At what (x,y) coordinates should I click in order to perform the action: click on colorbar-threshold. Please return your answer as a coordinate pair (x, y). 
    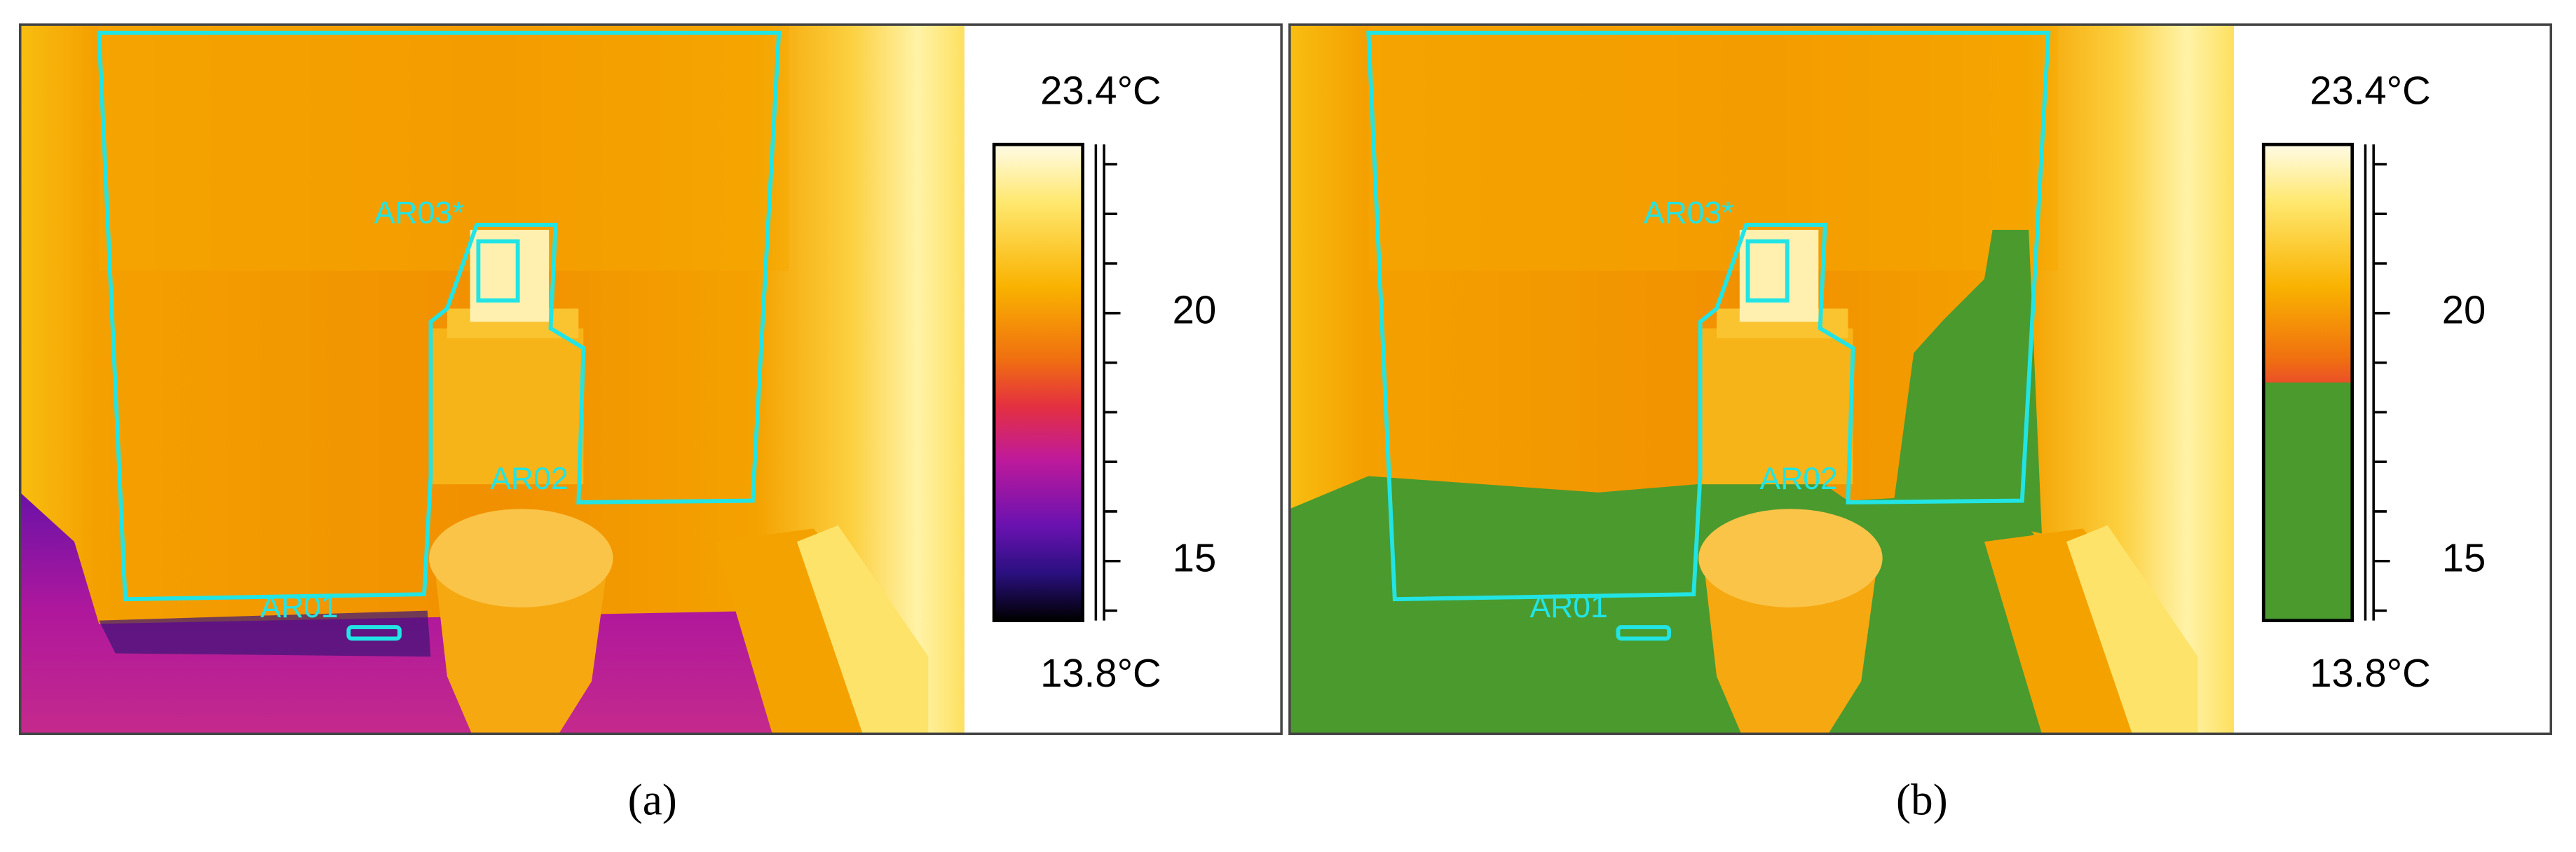
    Looking at the image, I should click on (2307, 502).